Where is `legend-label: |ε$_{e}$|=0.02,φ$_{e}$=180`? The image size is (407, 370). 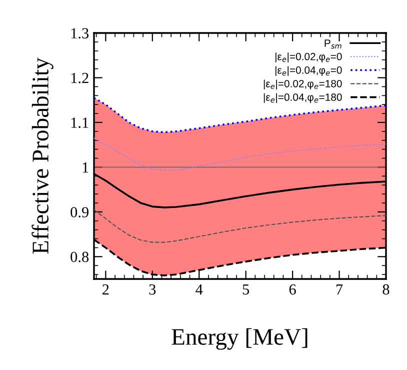
legend-label: |ε$_{e}$|=0.02,φ$_{e}$=180 is located at coordinates (303, 85).